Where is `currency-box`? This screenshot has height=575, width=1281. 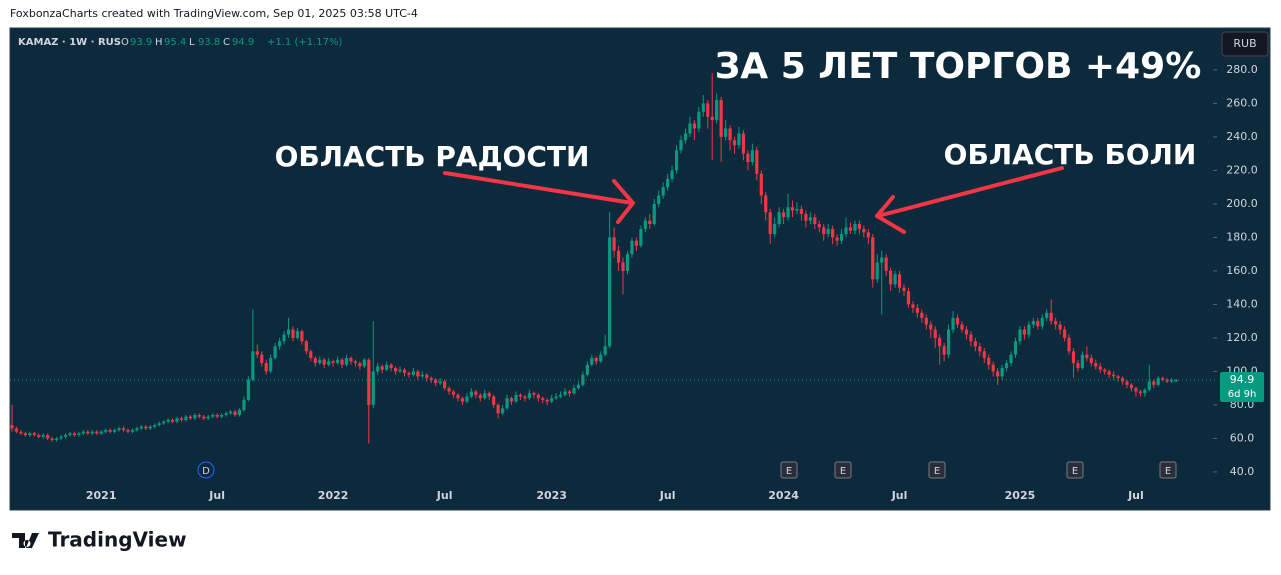
currency-box is located at coordinates (1245, 44).